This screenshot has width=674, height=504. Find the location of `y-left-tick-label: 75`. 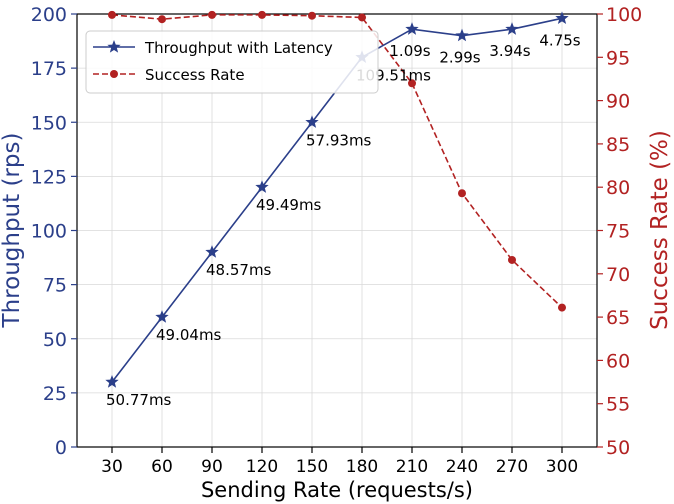

y-left-tick-label: 75 is located at coordinates (55, 286).